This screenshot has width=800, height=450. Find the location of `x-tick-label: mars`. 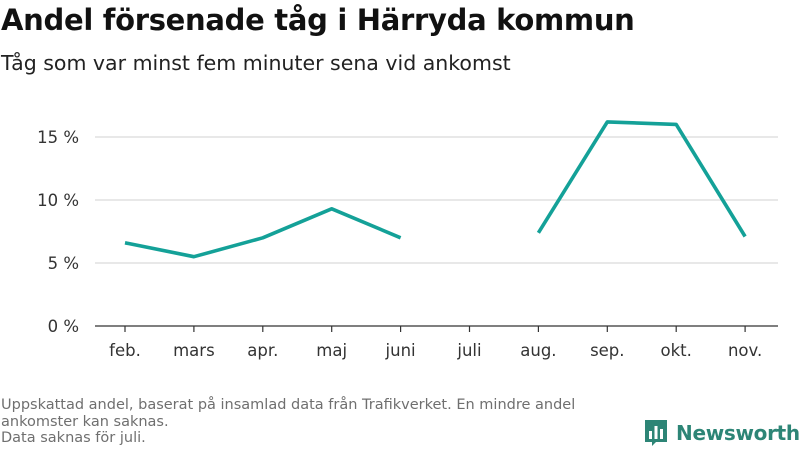

x-tick-label: mars is located at coordinates (194, 350).